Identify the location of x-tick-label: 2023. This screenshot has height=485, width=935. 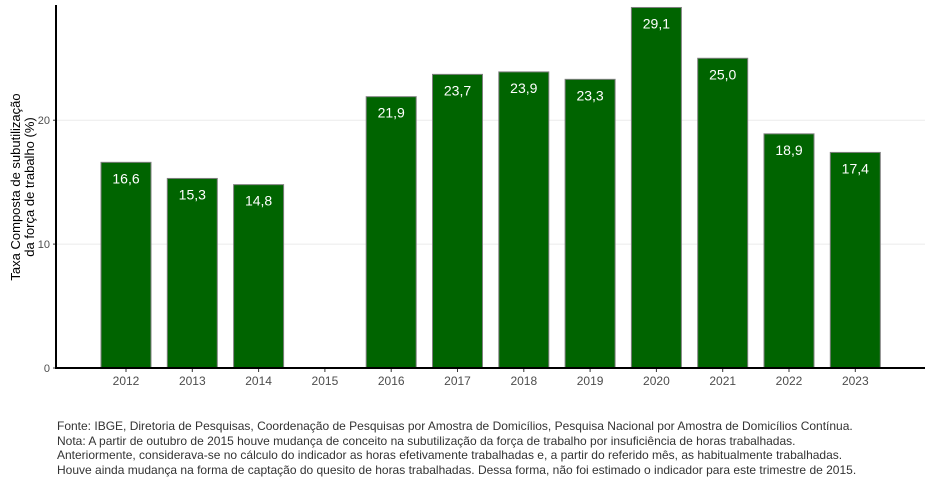
(855, 381).